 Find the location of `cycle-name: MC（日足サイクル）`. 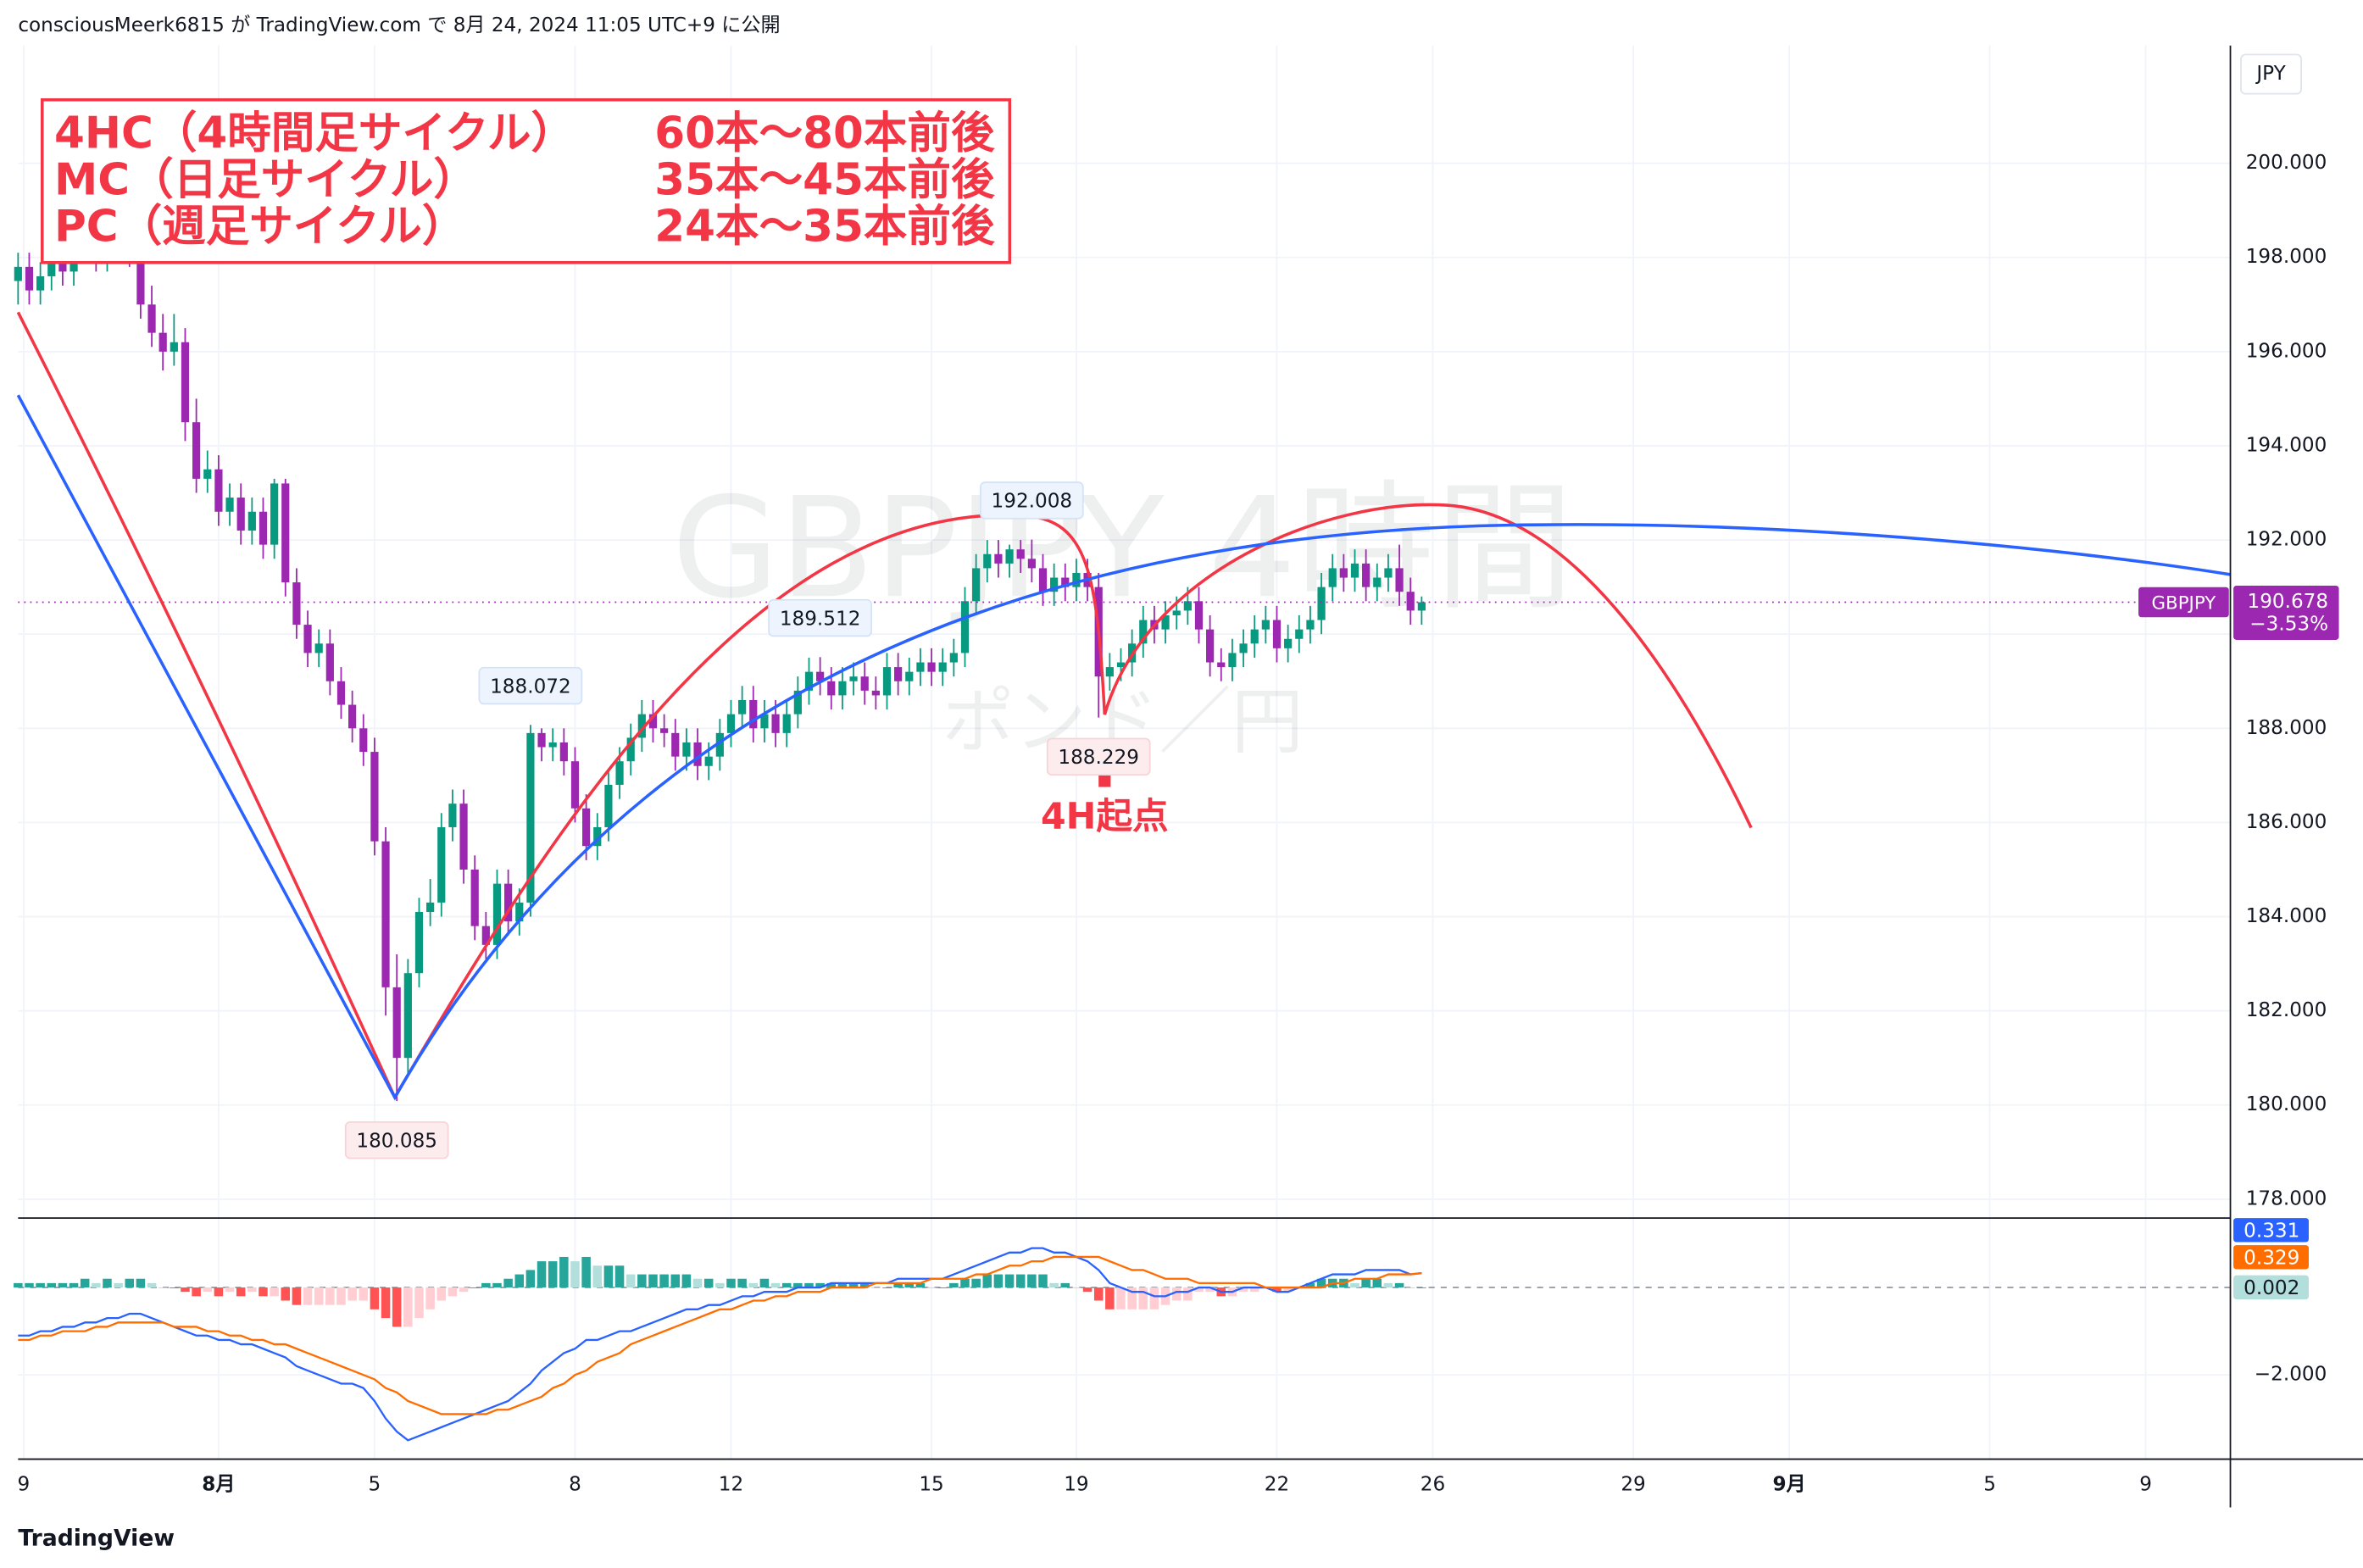

cycle-name: MC（日足サイクル） is located at coordinates (265, 180).